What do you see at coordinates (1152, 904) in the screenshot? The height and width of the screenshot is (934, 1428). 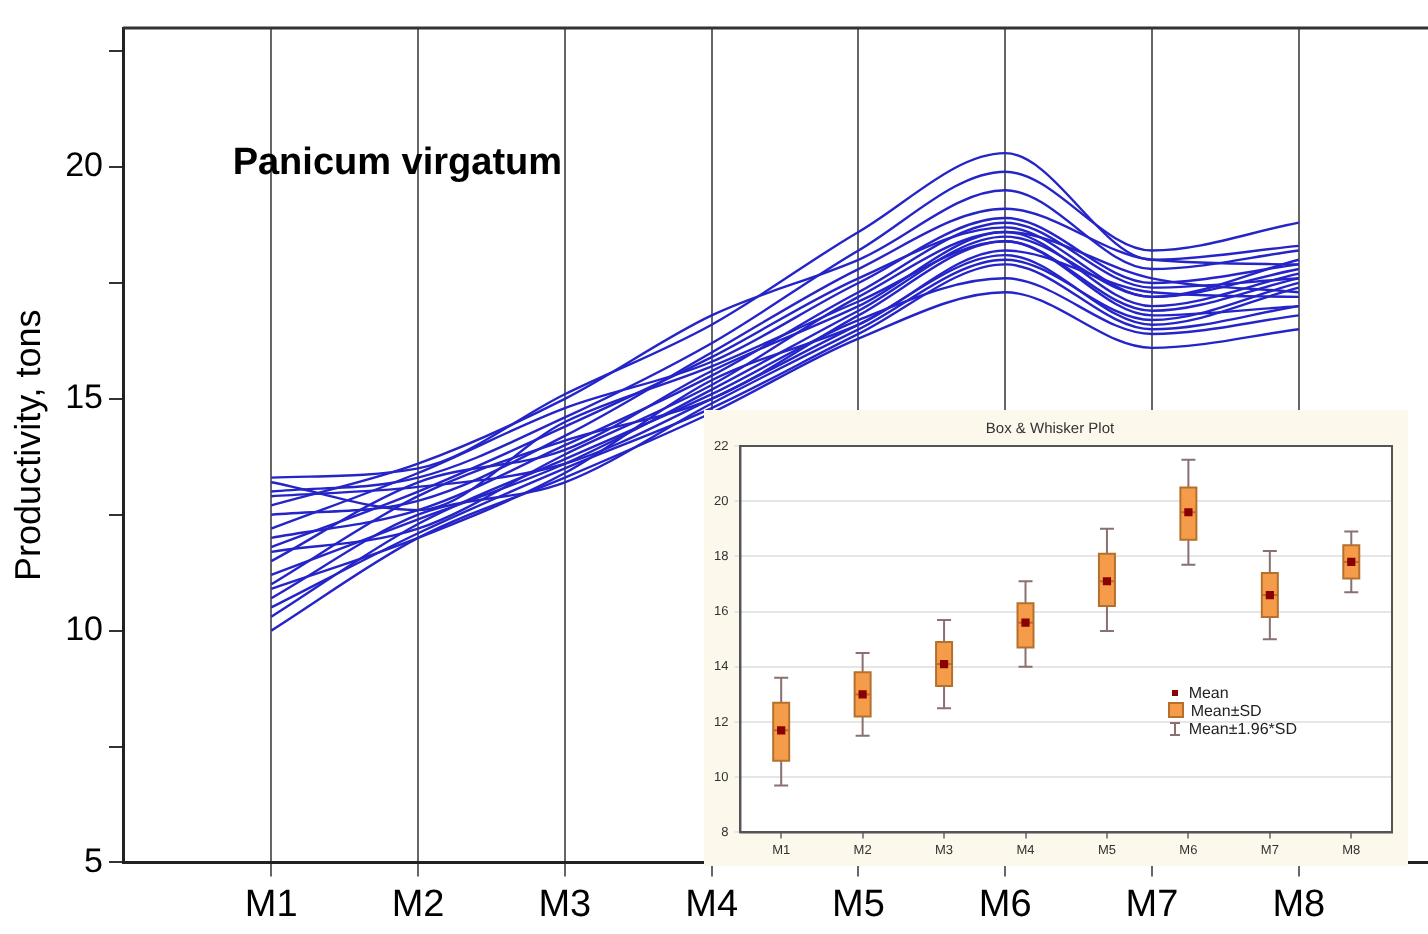 I see `x-tick-label: M7` at bounding box center [1152, 904].